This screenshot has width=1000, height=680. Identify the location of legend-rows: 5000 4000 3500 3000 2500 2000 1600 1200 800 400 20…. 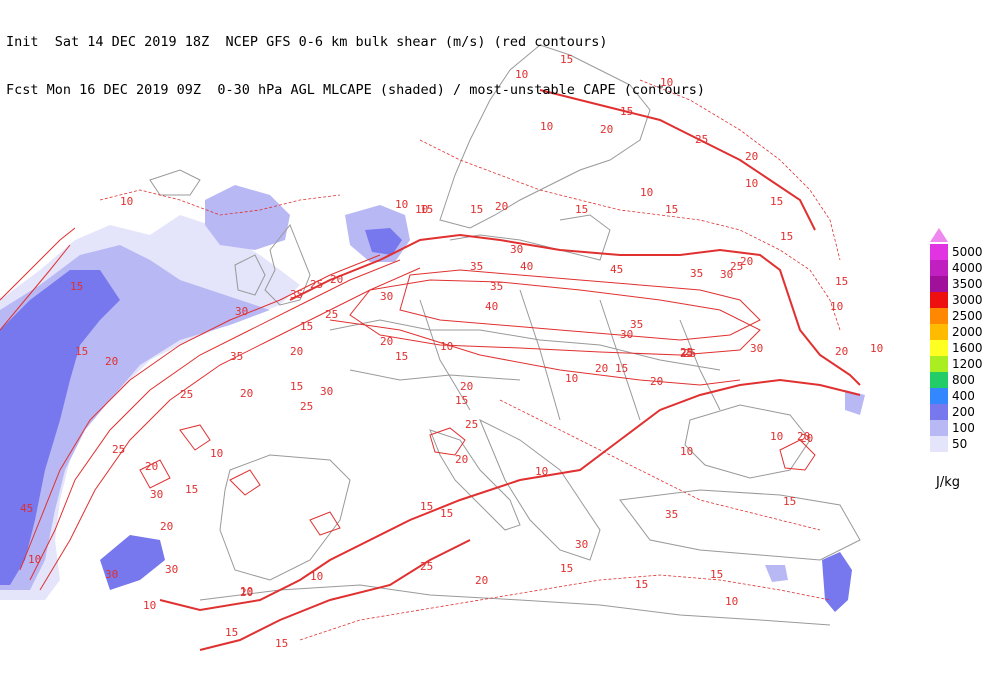
(965, 348).